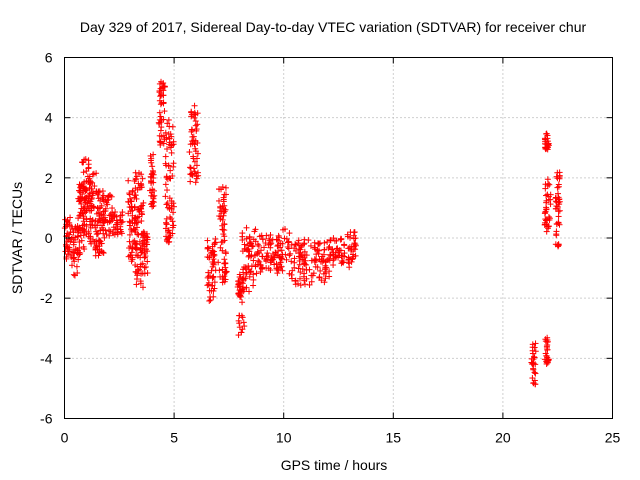  Describe the element at coordinates (341, 438) in the screenshot. I see `x-tick-labels: 0 5 10 15 20 25` at that location.